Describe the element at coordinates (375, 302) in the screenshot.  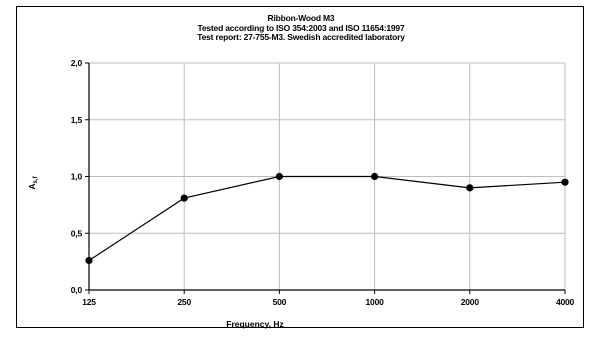
I see `x-tick-label: 1000` at that location.